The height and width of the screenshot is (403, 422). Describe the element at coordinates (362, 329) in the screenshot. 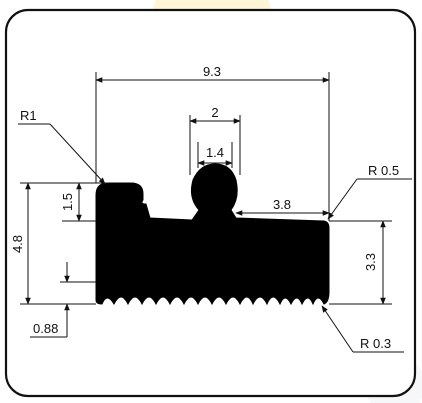

I see `leader-radius-bottom-right: R 0.3` at that location.